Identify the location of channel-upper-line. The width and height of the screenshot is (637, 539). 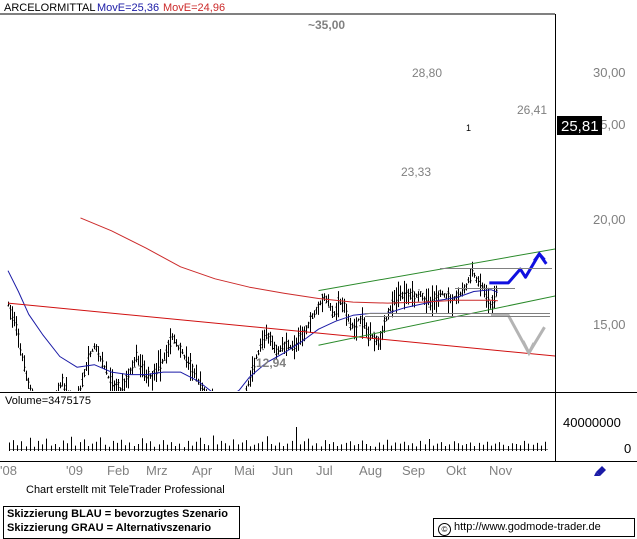
(436, 270).